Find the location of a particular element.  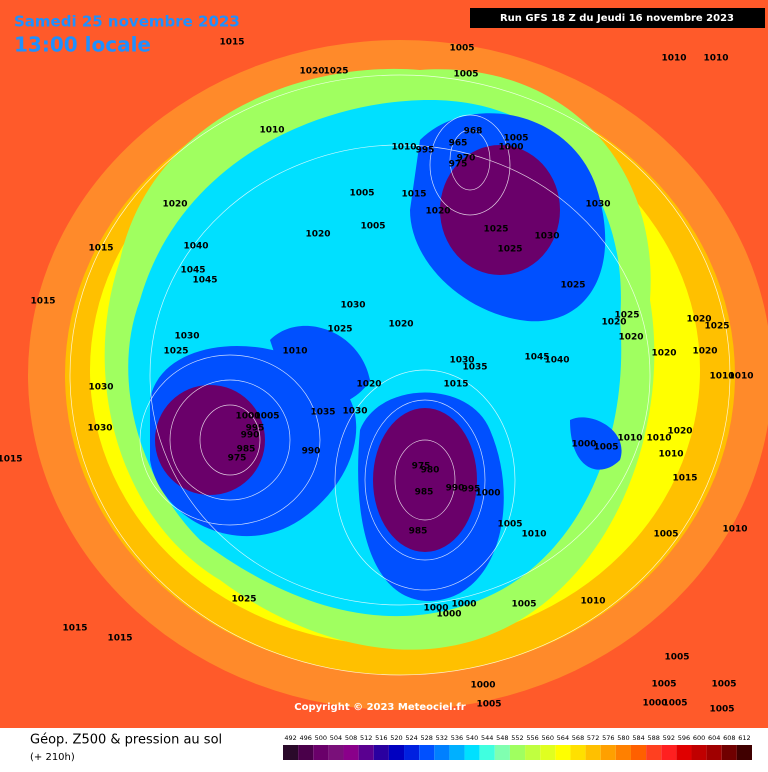

pressure-label: 970 is located at coordinates (466, 159).